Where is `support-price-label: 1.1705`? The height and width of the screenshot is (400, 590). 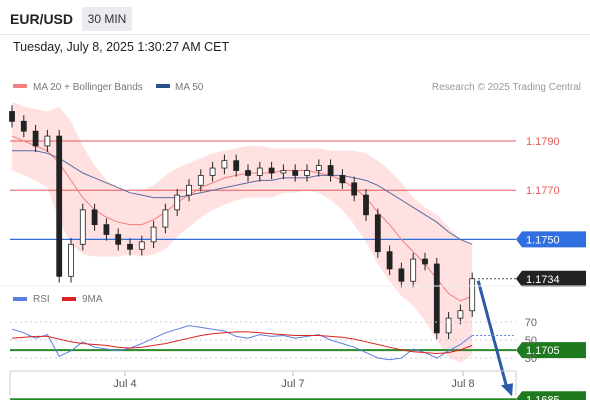
support-price-label: 1.1705 is located at coordinates (543, 351).